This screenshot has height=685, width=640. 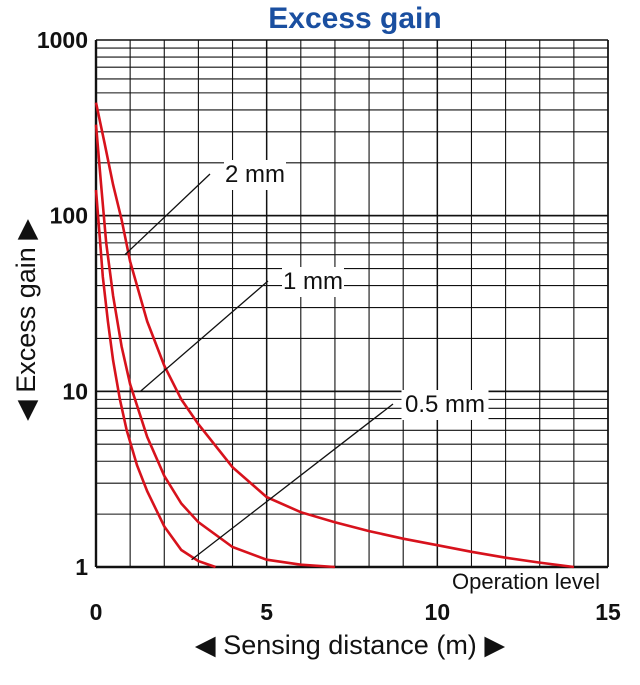 I want to click on y-axis-title: Excess gain, so click(x=26, y=320).